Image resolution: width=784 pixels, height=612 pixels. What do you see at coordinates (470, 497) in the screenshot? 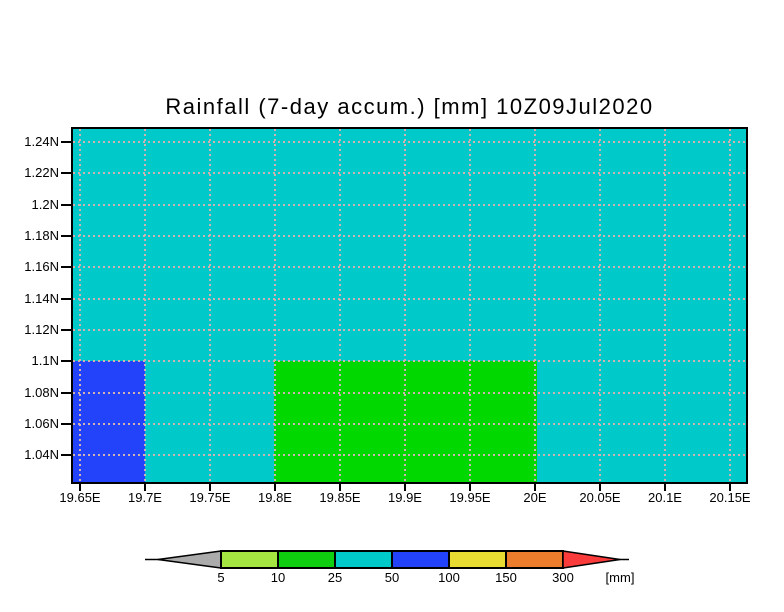
I see `x-axis-label: 19.95E` at bounding box center [470, 497].